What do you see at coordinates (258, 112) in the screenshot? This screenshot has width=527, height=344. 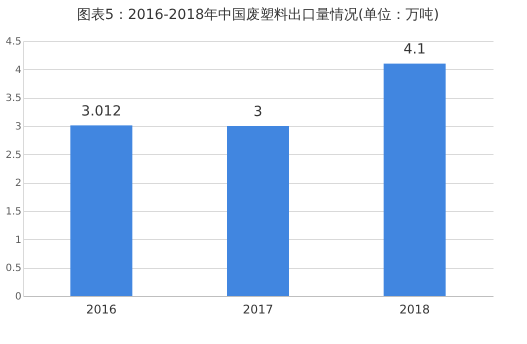 I see `data-label: 3` at bounding box center [258, 112].